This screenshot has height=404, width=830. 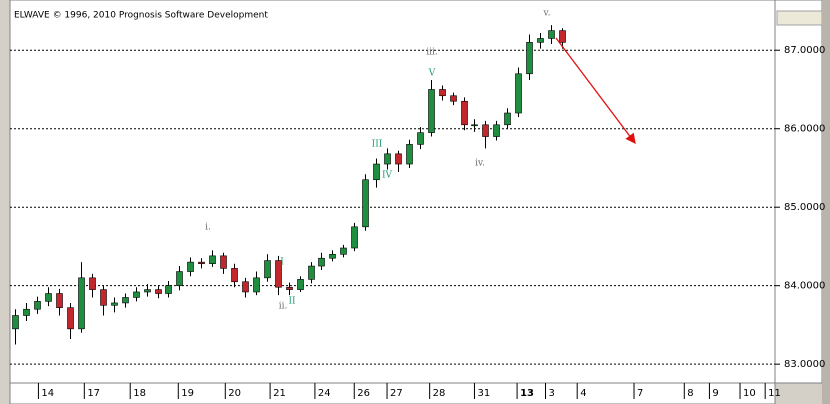 I want to click on y-tick-label: 83.0000, so click(x=804, y=364).